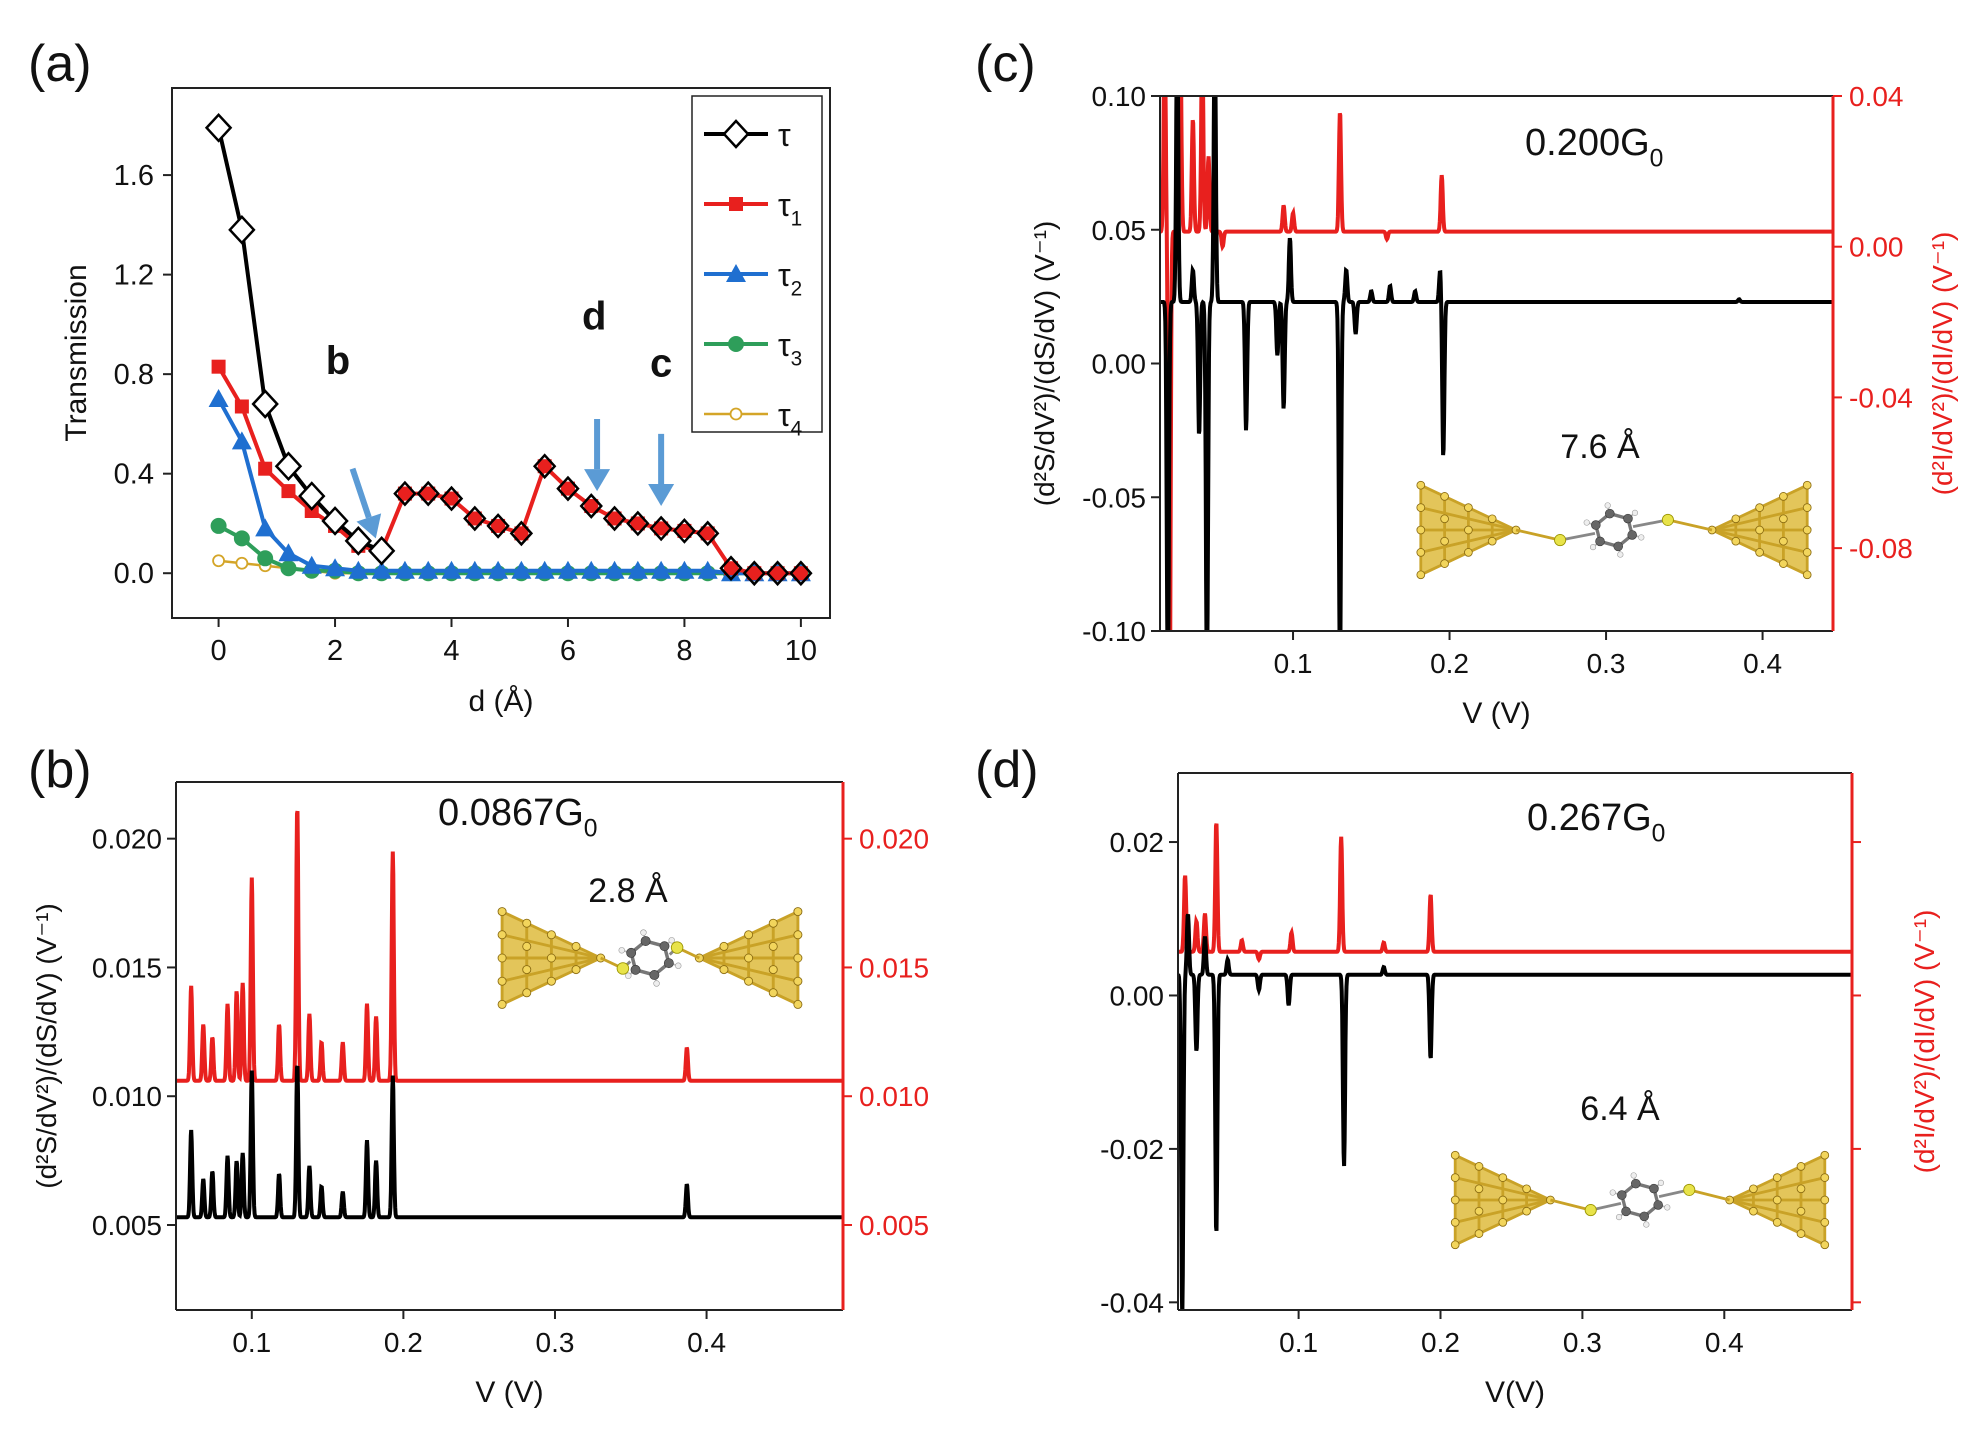 The image size is (1982, 1436). I want to click on x-tick-label-d: 0.4, so click(1724, 1342).